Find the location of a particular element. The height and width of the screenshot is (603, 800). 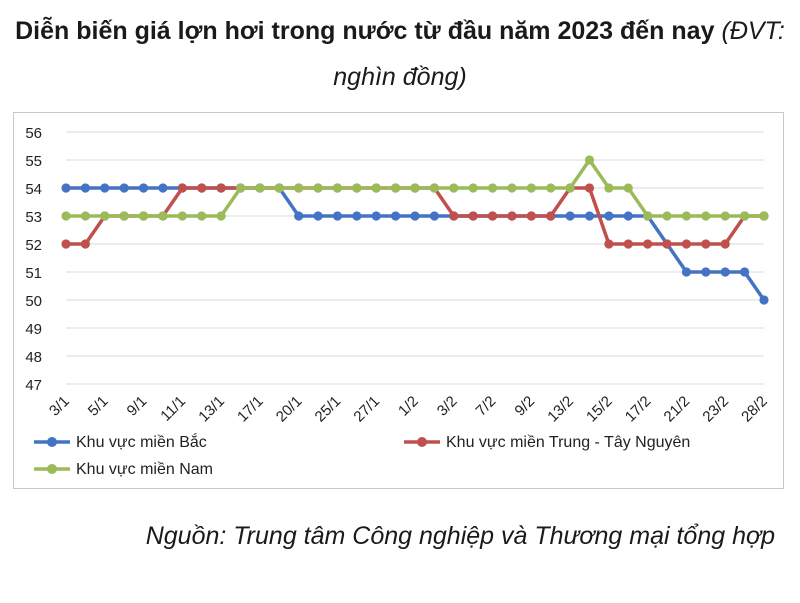

x-tick-label: 17/1 is located at coordinates (250, 409).